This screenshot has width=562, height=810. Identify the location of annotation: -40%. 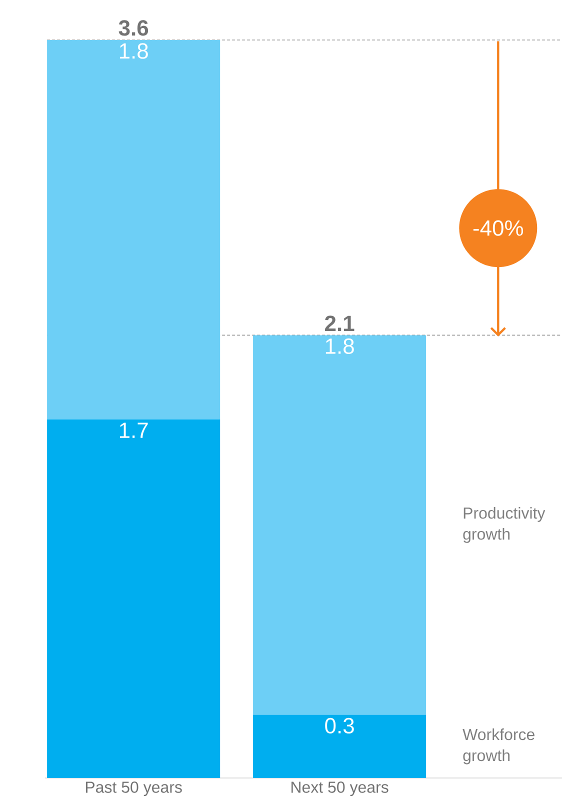
(498, 228).